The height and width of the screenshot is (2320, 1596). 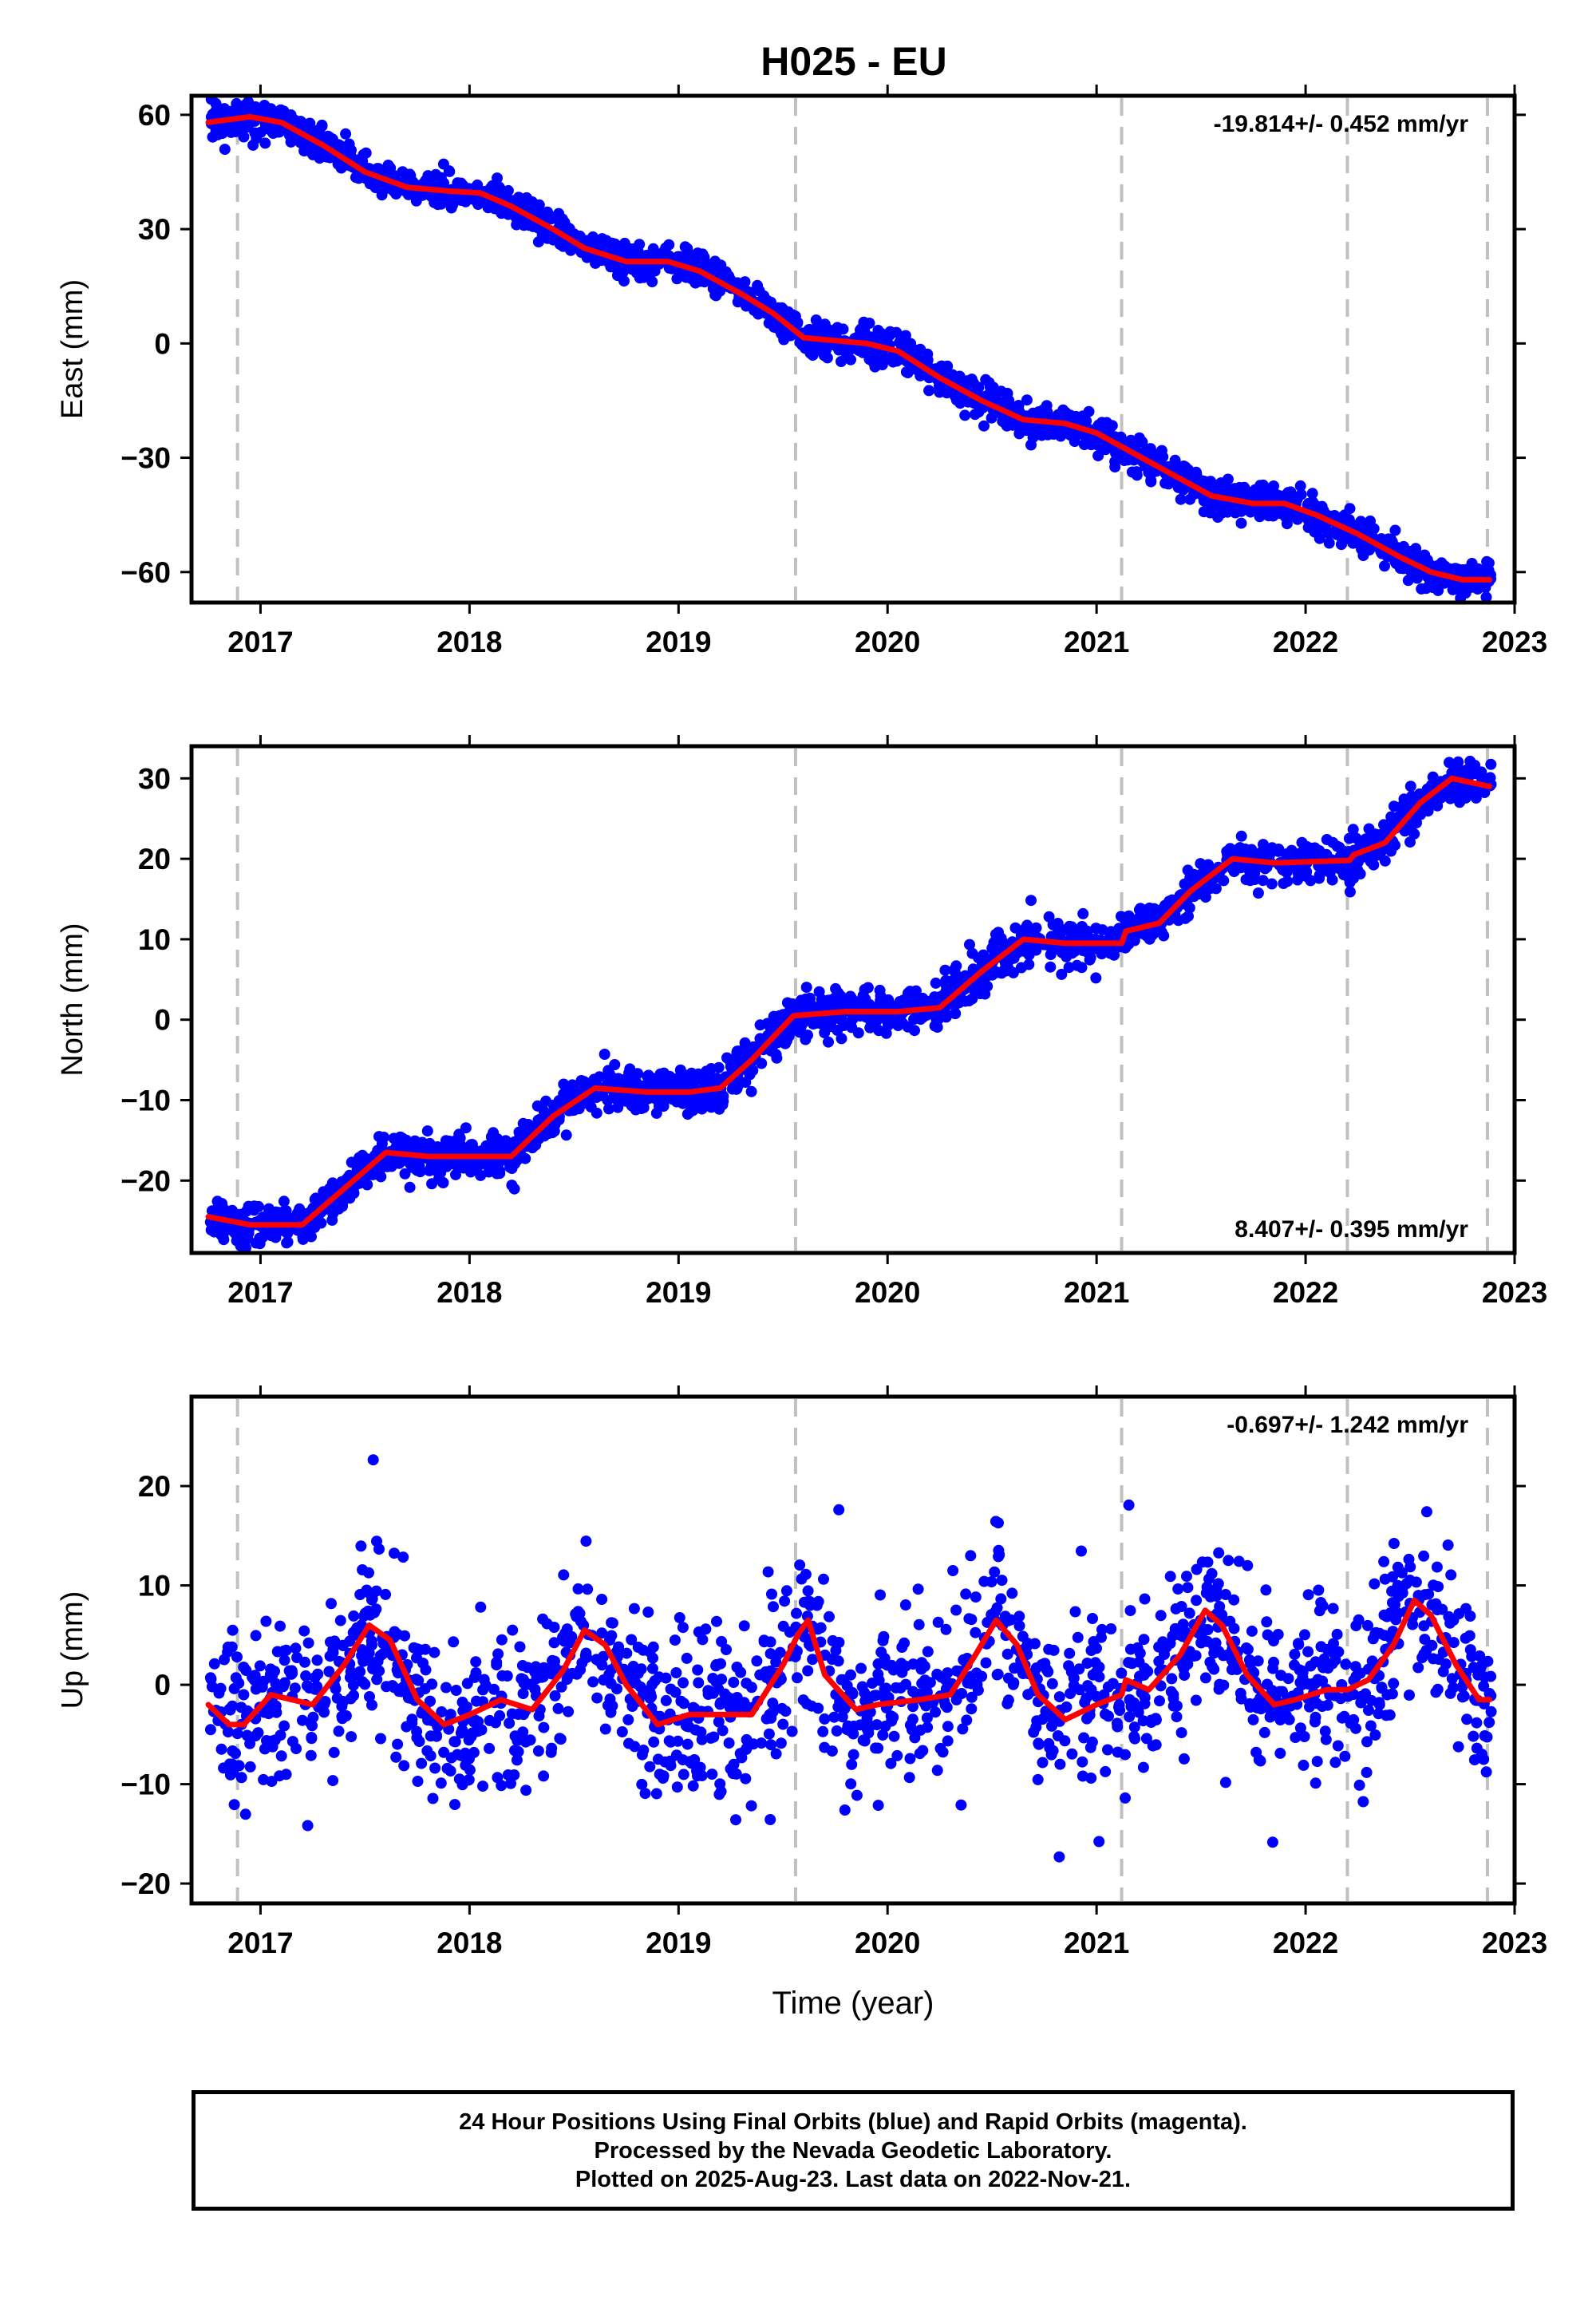 I want to click on y-tick-label: −20, so click(x=145, y=1180).